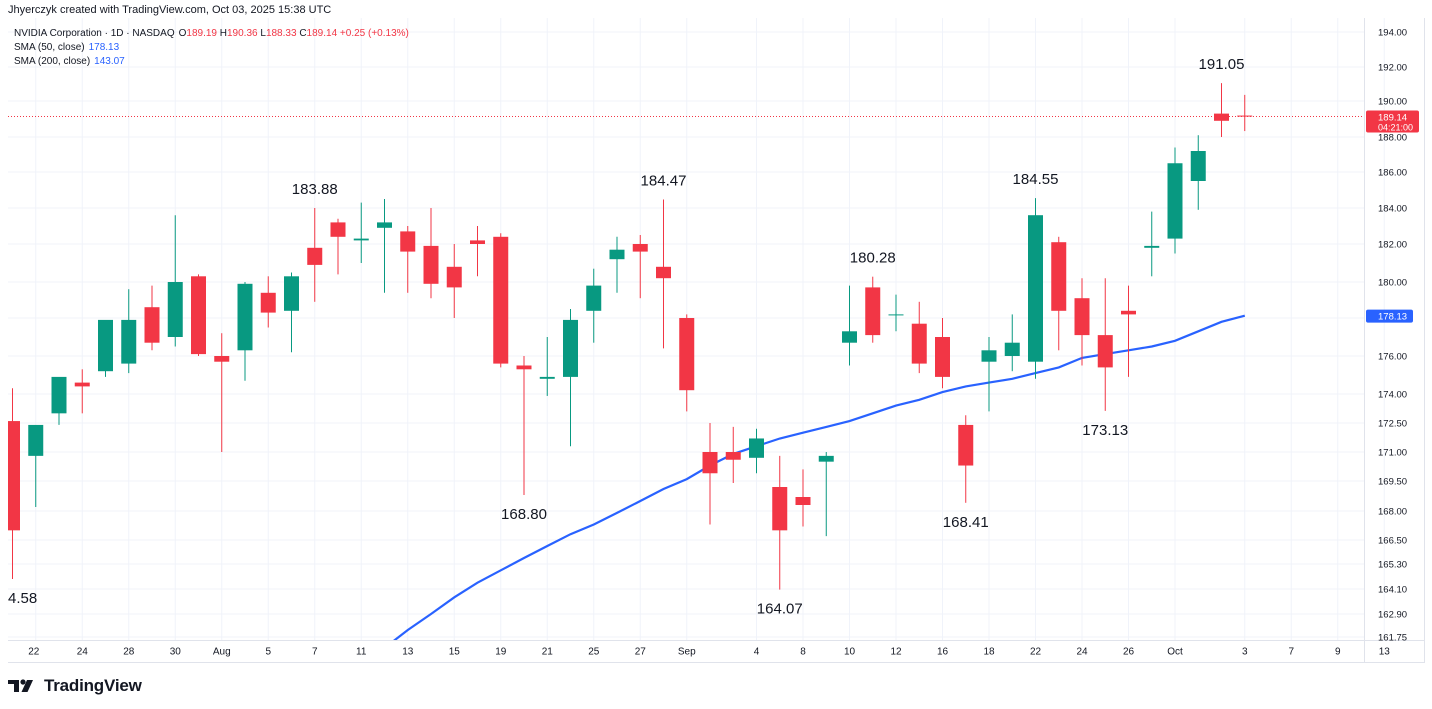 This screenshot has width=1432, height=709. What do you see at coordinates (966, 522) in the screenshot?
I see `price-annotation: 168.41` at bounding box center [966, 522].